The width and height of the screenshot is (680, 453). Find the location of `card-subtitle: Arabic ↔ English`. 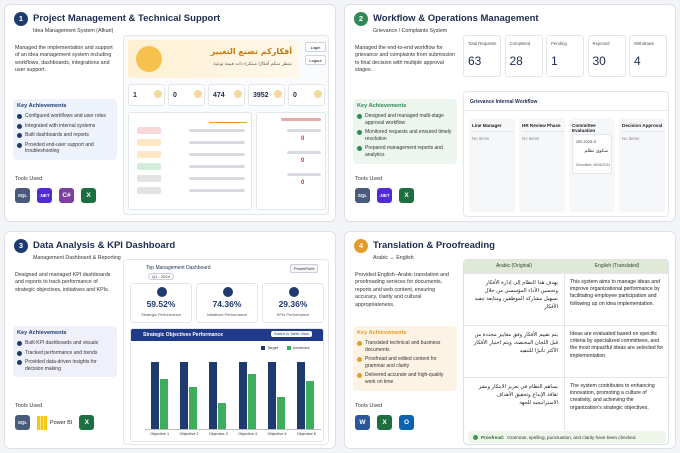

card-subtitle: Arabic ↔ English is located at coordinates (393, 258).